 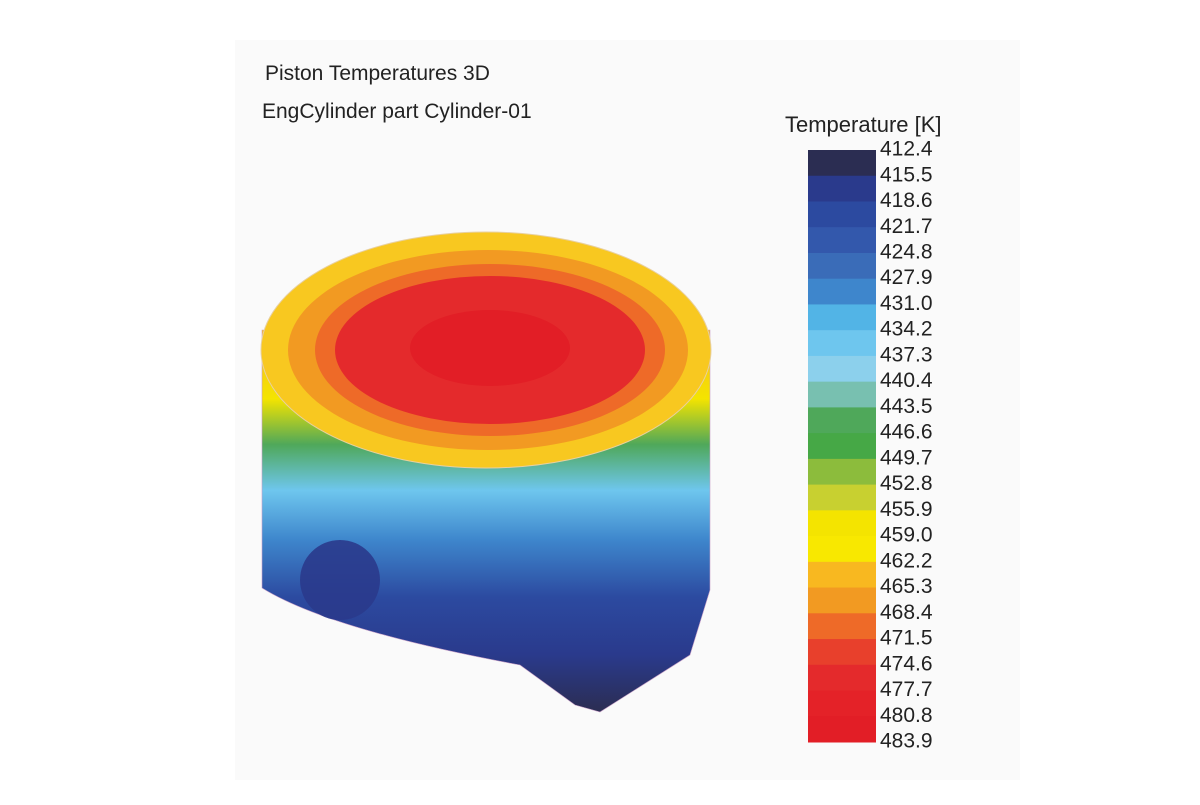 I want to click on legend-label: 462.2, so click(x=906, y=560).